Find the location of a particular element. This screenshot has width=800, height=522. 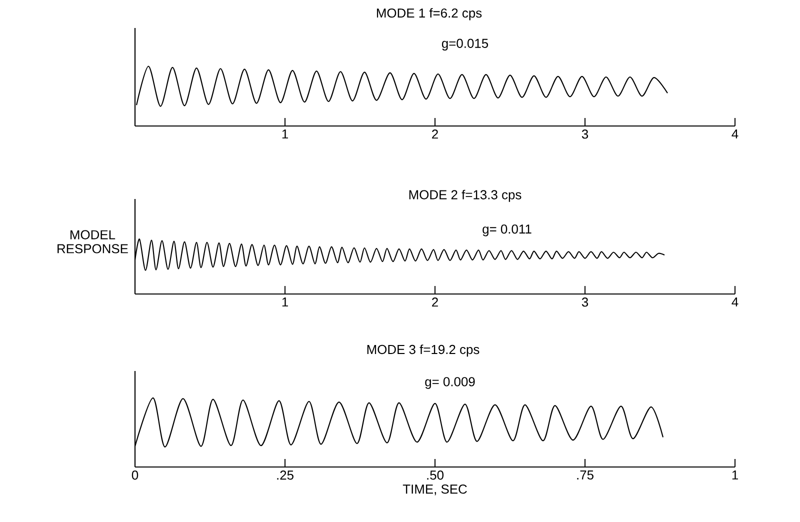

chart-subtitle: g= 0.011 is located at coordinates (507, 230).